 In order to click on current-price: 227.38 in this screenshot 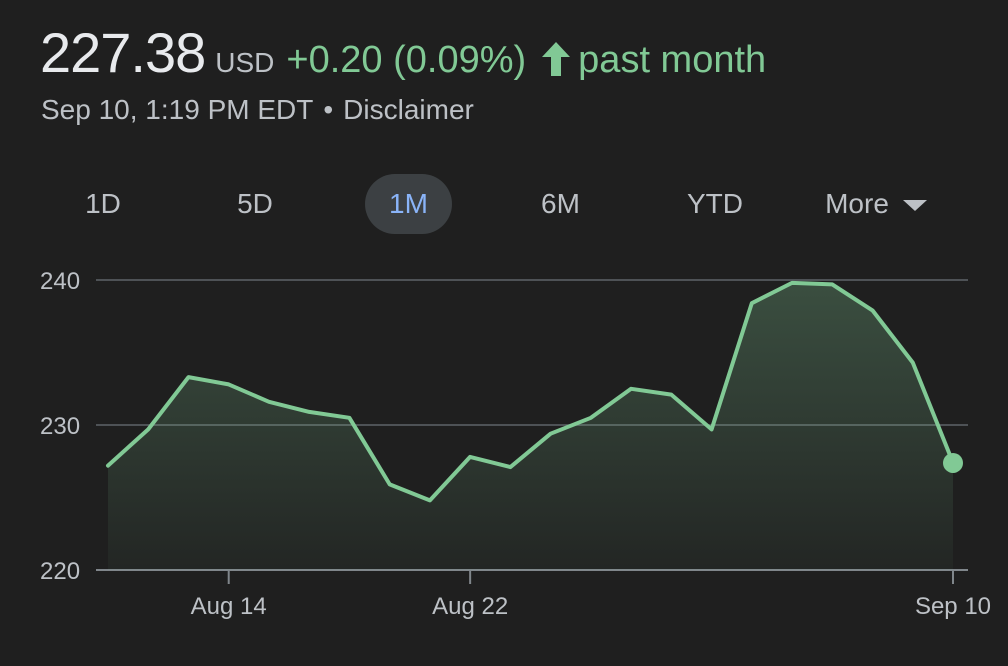, I will do `click(123, 52)`.